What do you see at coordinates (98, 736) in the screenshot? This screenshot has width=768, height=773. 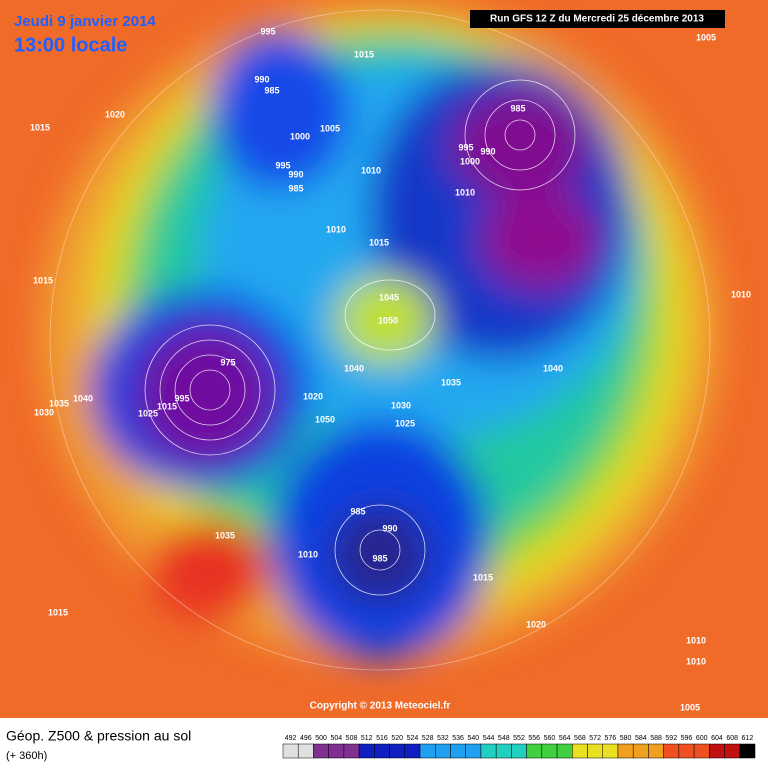 I see `legend-title: Géop. Z500 & pression au sol` at bounding box center [98, 736].